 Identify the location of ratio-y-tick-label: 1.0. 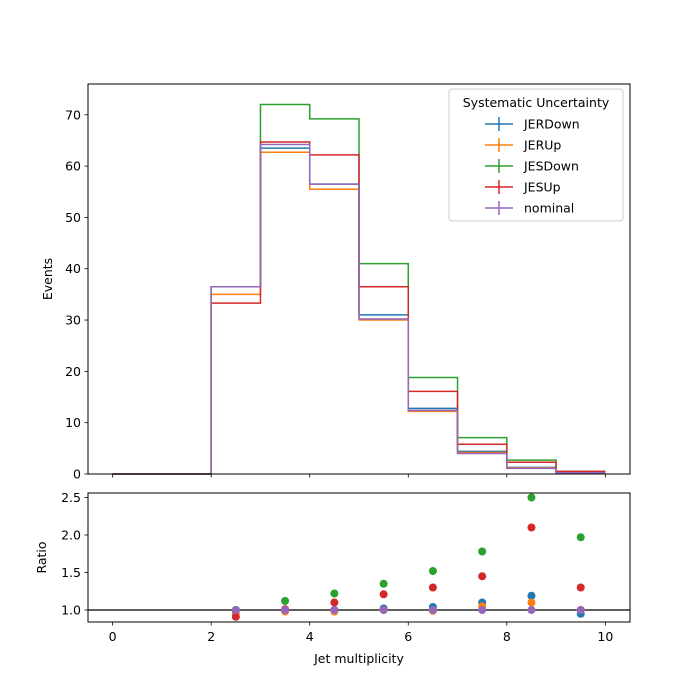
(71, 610).